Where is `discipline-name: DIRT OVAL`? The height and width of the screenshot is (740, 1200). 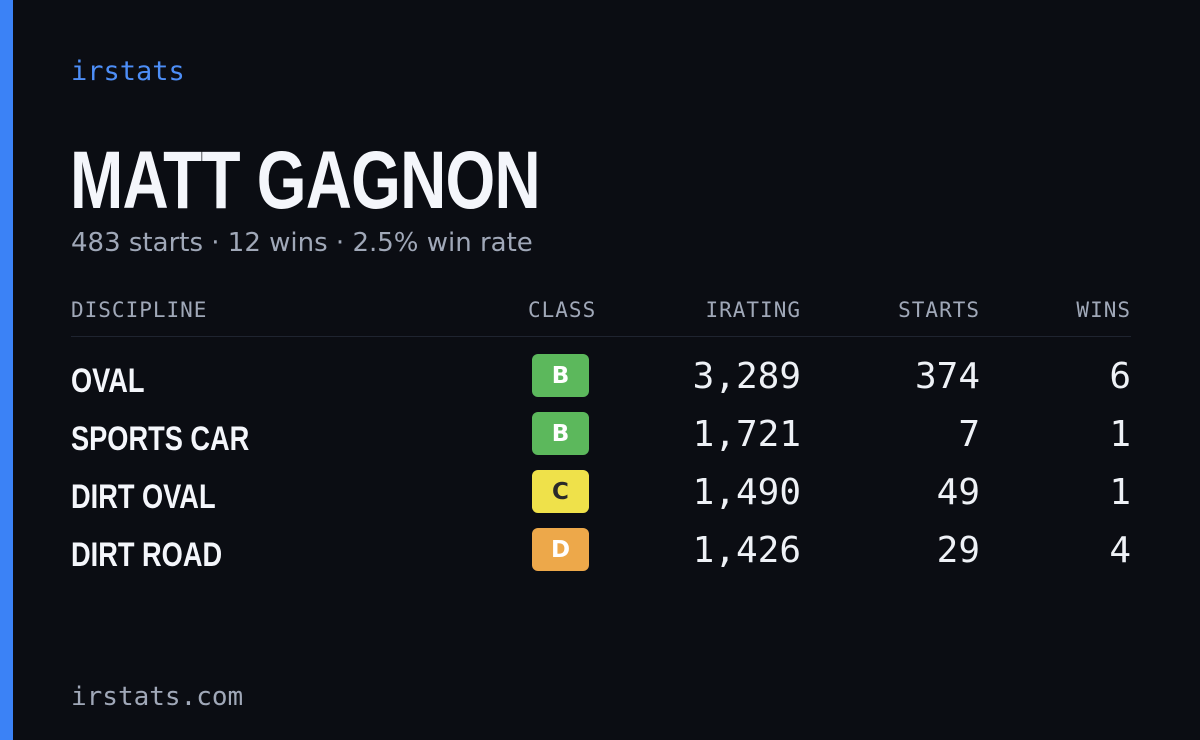
discipline-name: DIRT OVAL is located at coordinates (143, 497).